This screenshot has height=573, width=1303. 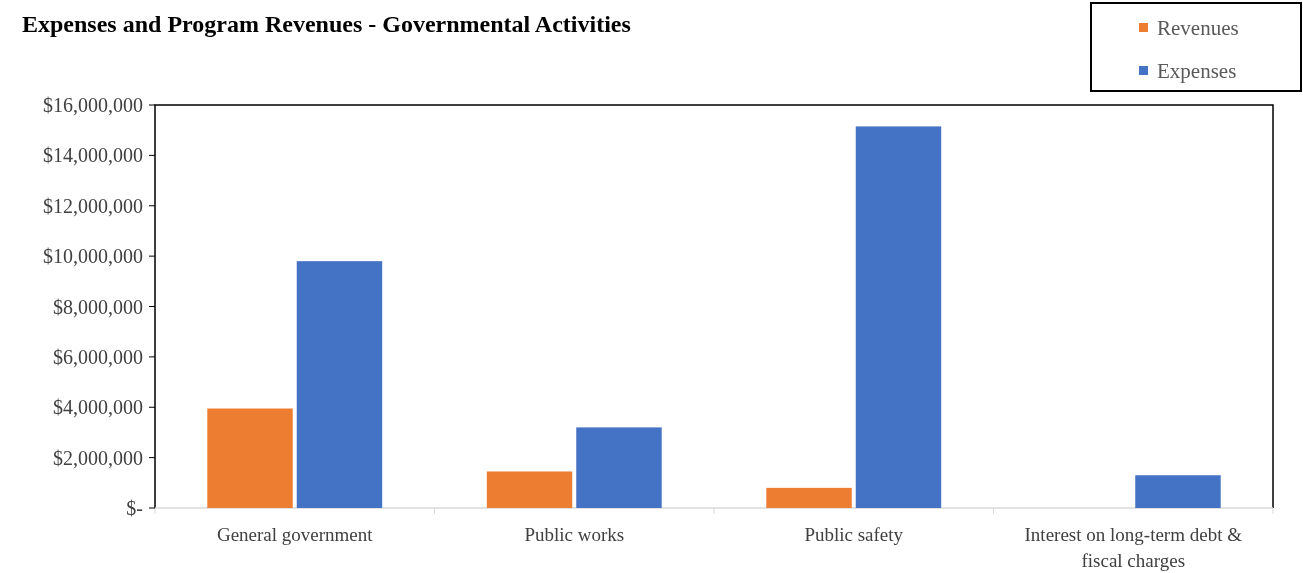 I want to click on y-tick-label: $8,000,000, so click(x=98, y=306).